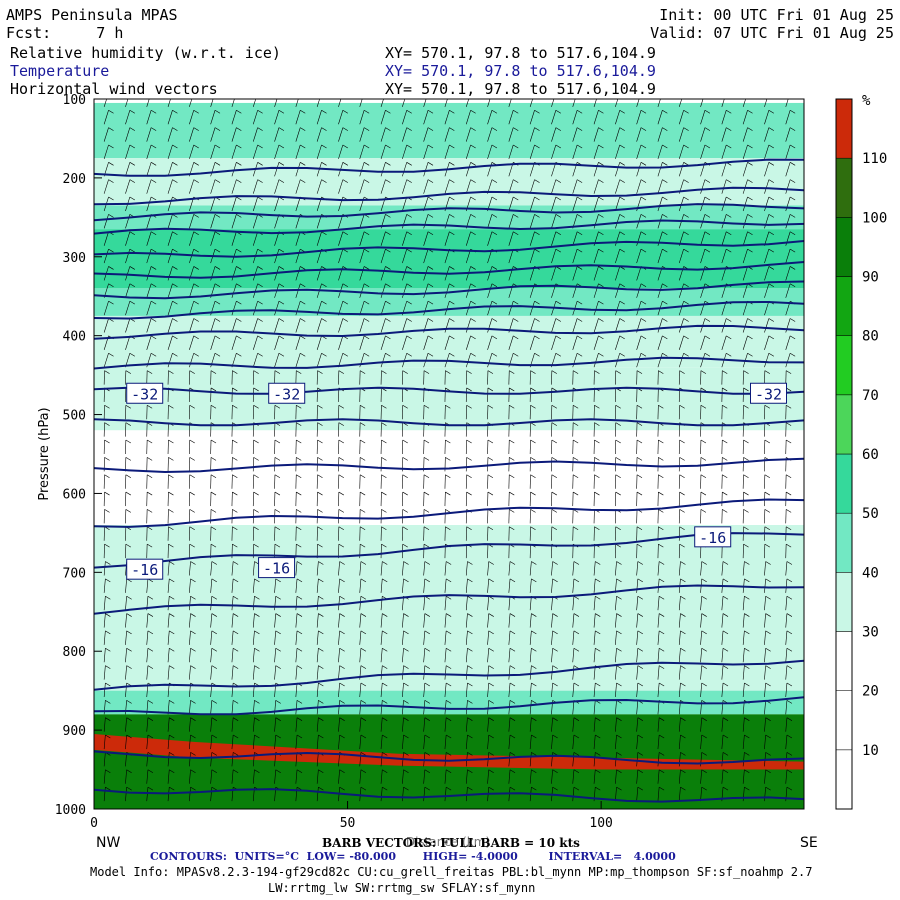 The image size is (900, 900). I want to click on temperature-contour, so click(449, 795).